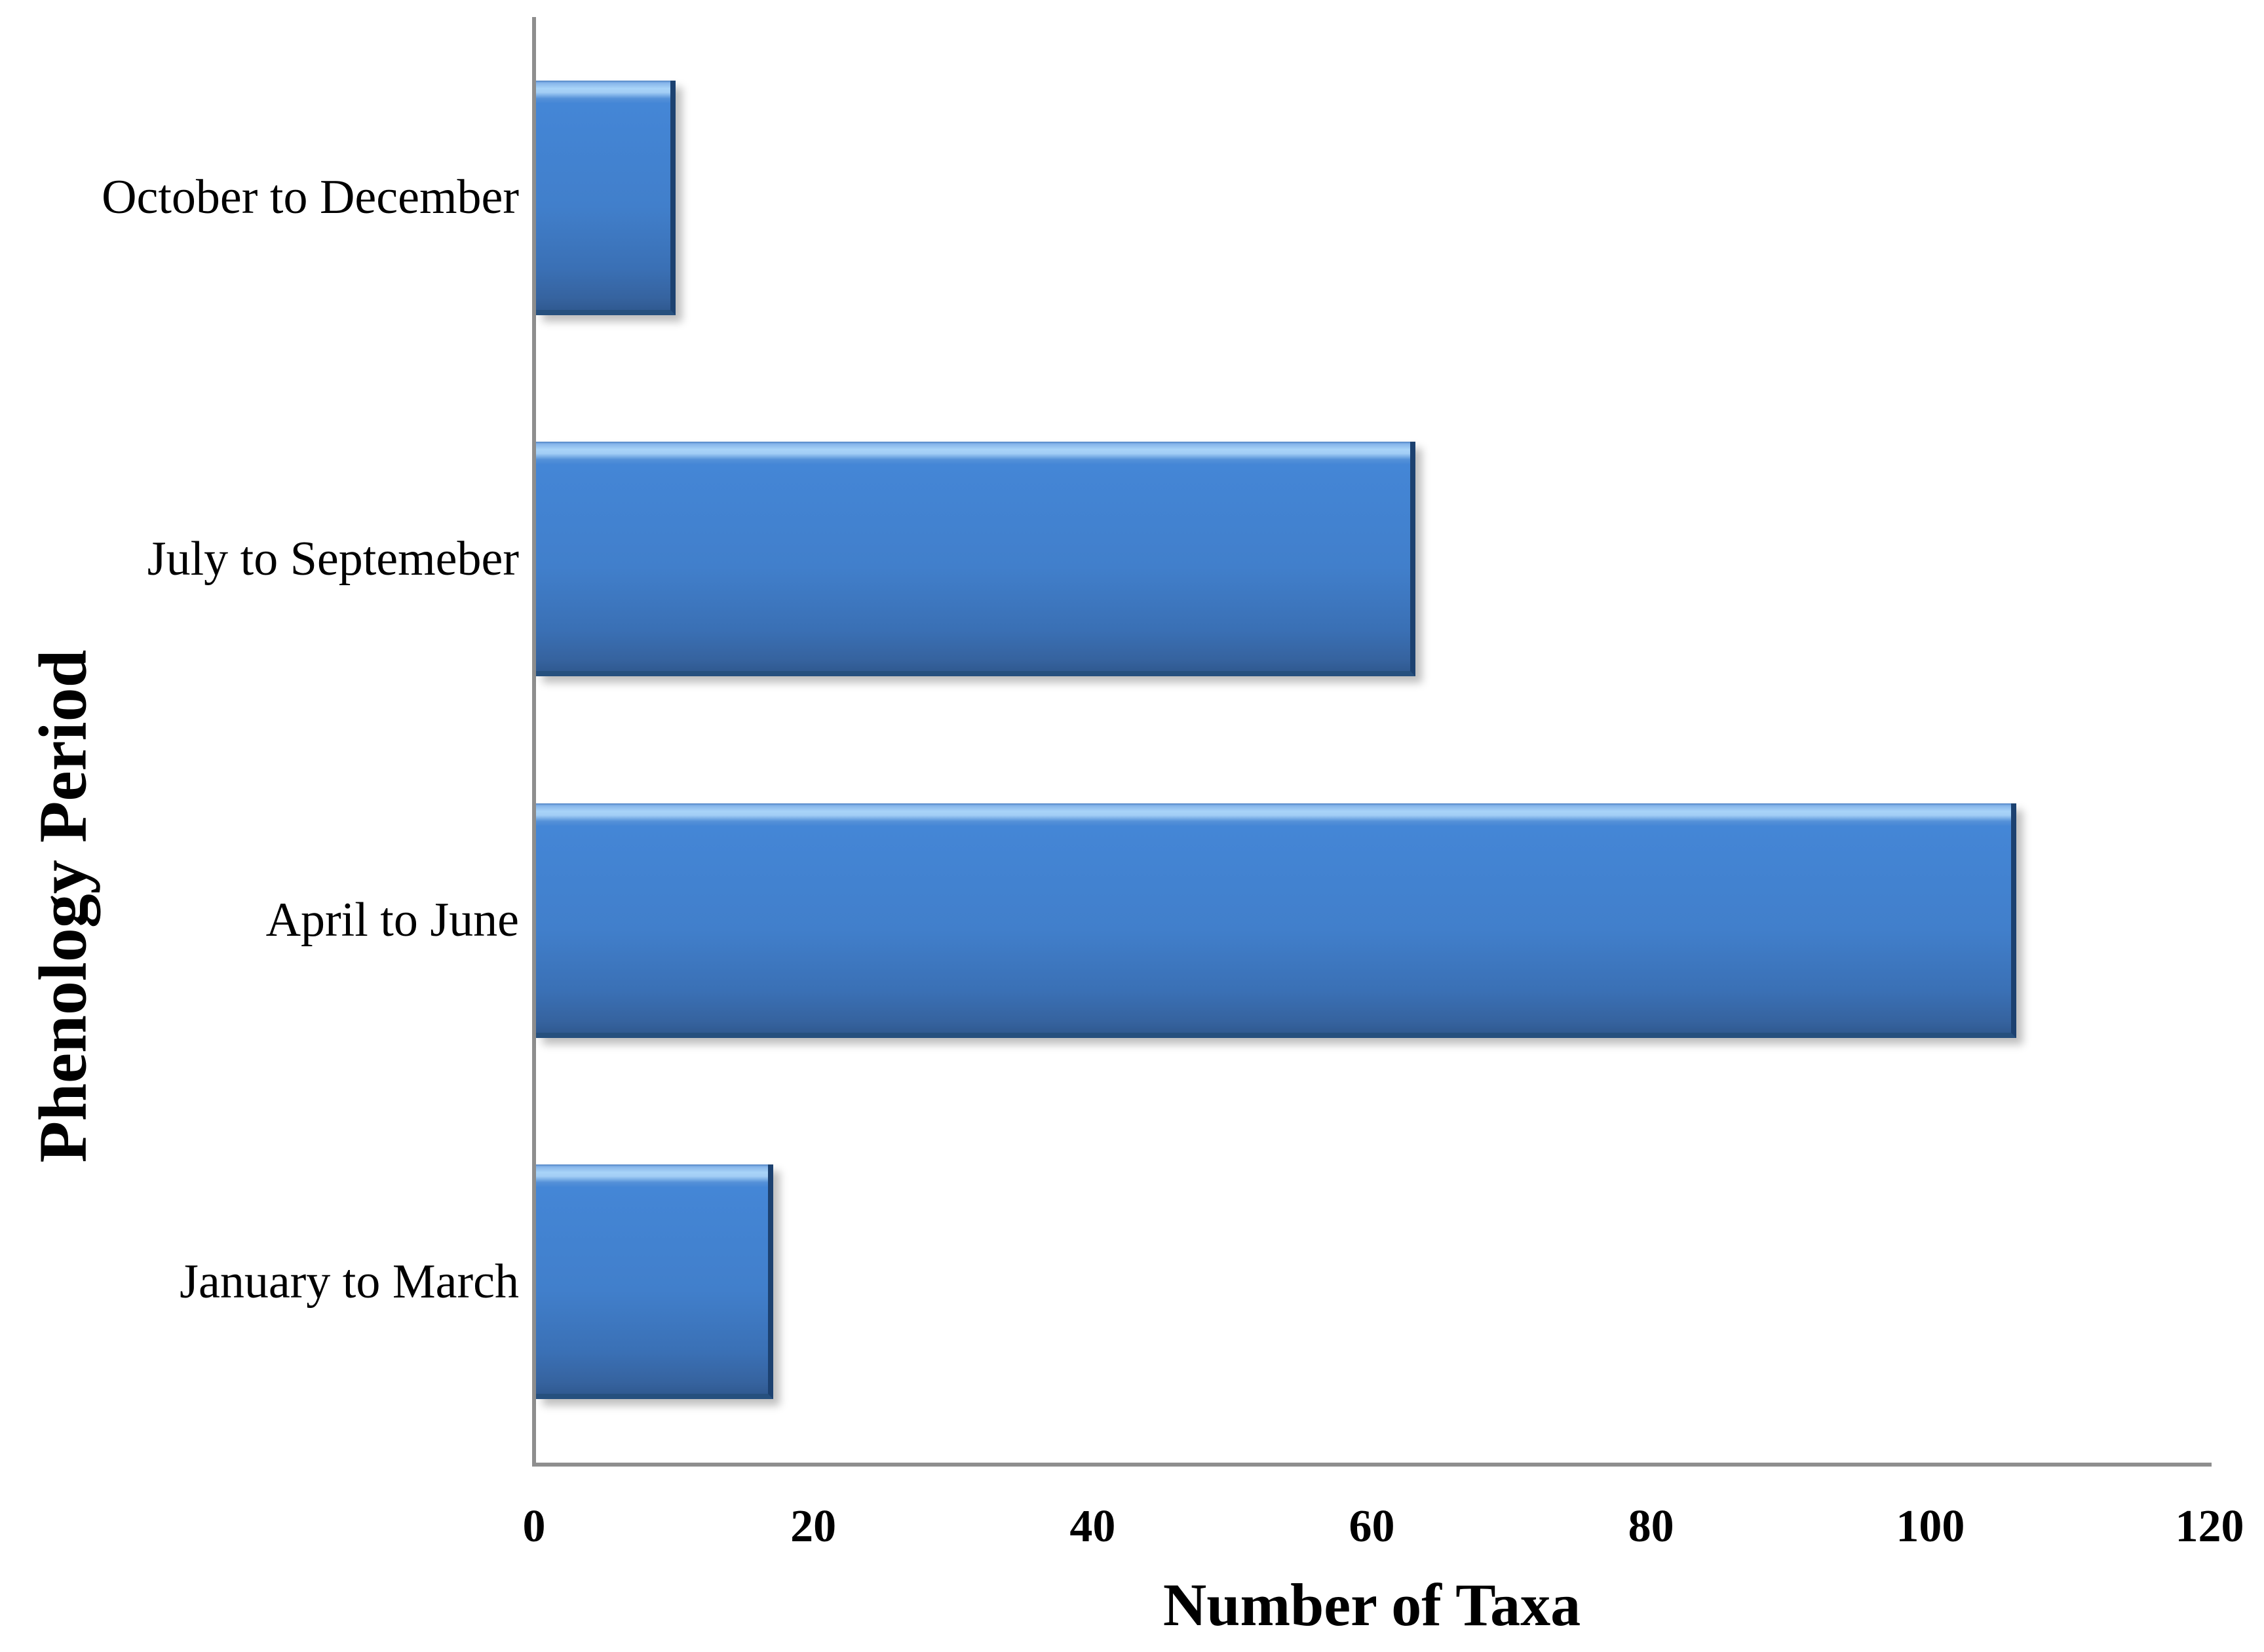 The width and height of the screenshot is (2264, 1652). I want to click on x-tick-label-80: 80, so click(1651, 1527).